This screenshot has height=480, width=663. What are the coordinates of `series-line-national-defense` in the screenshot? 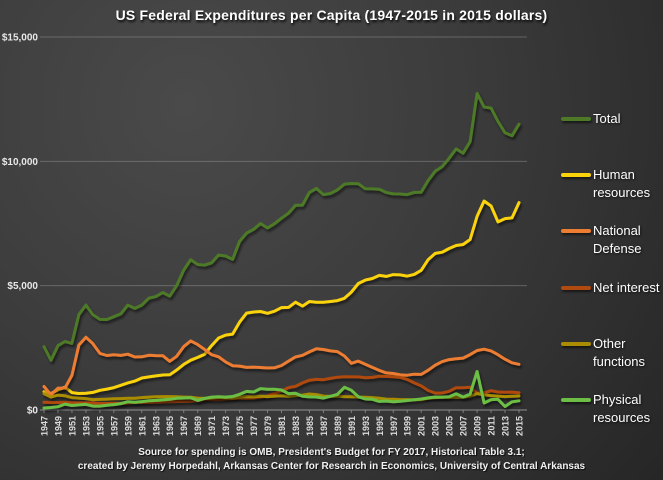 It's located at (281, 366).